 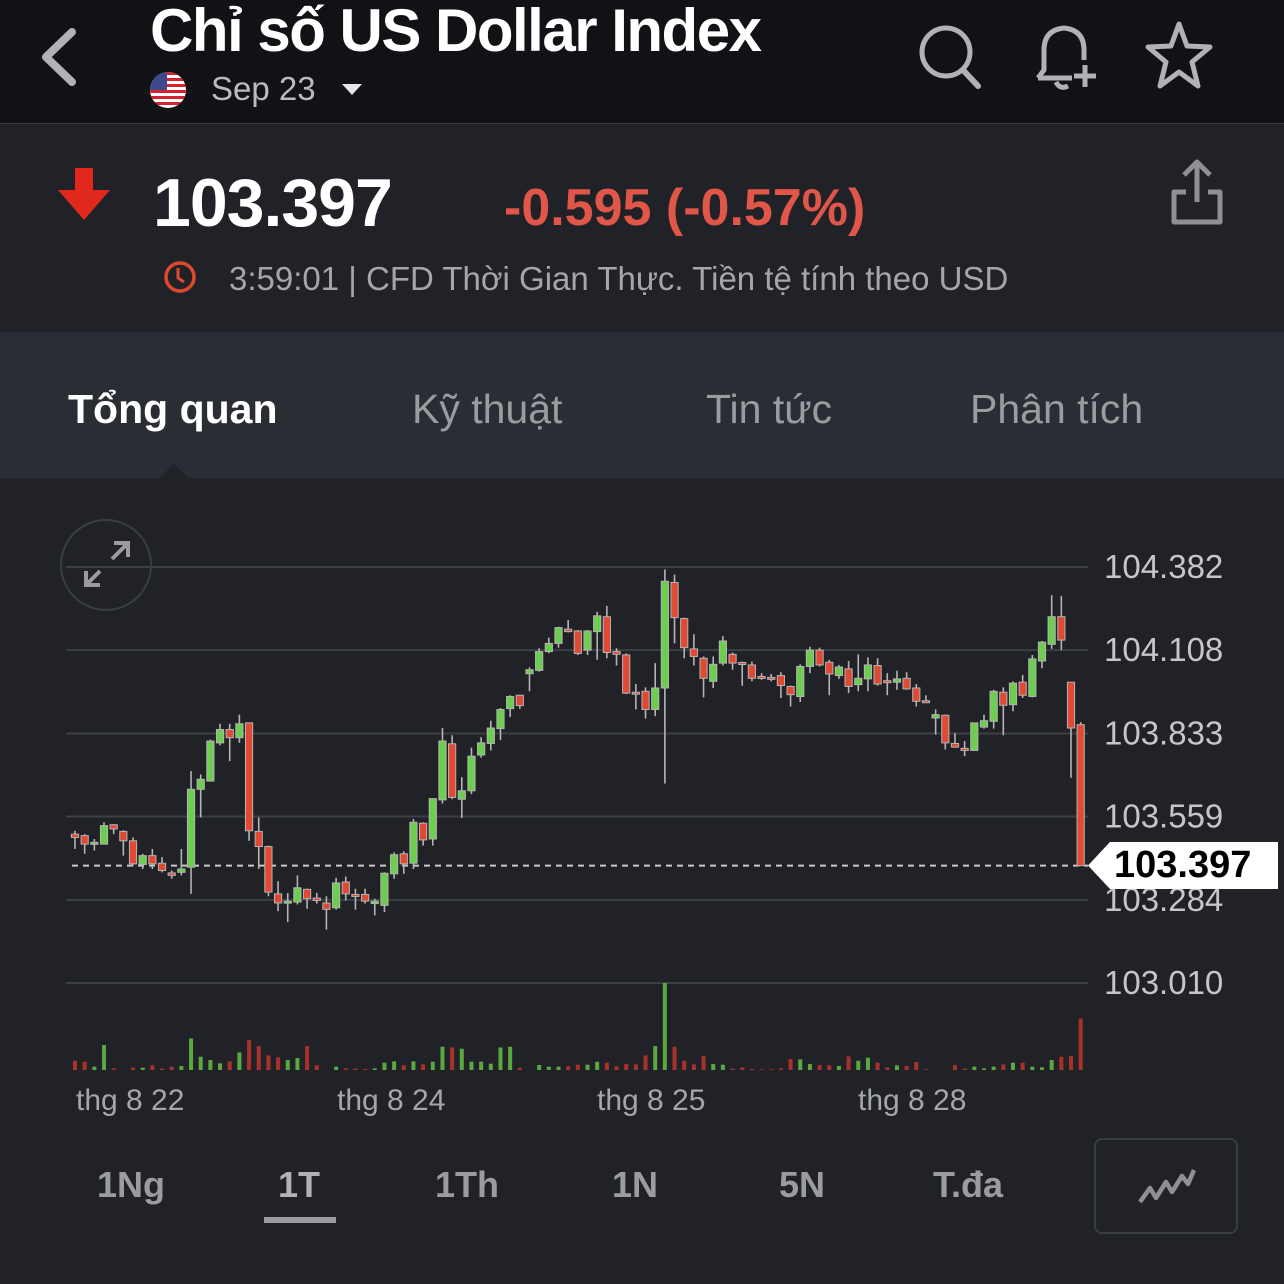 What do you see at coordinates (968, 1184) in the screenshot?
I see `period-max: T.đa` at bounding box center [968, 1184].